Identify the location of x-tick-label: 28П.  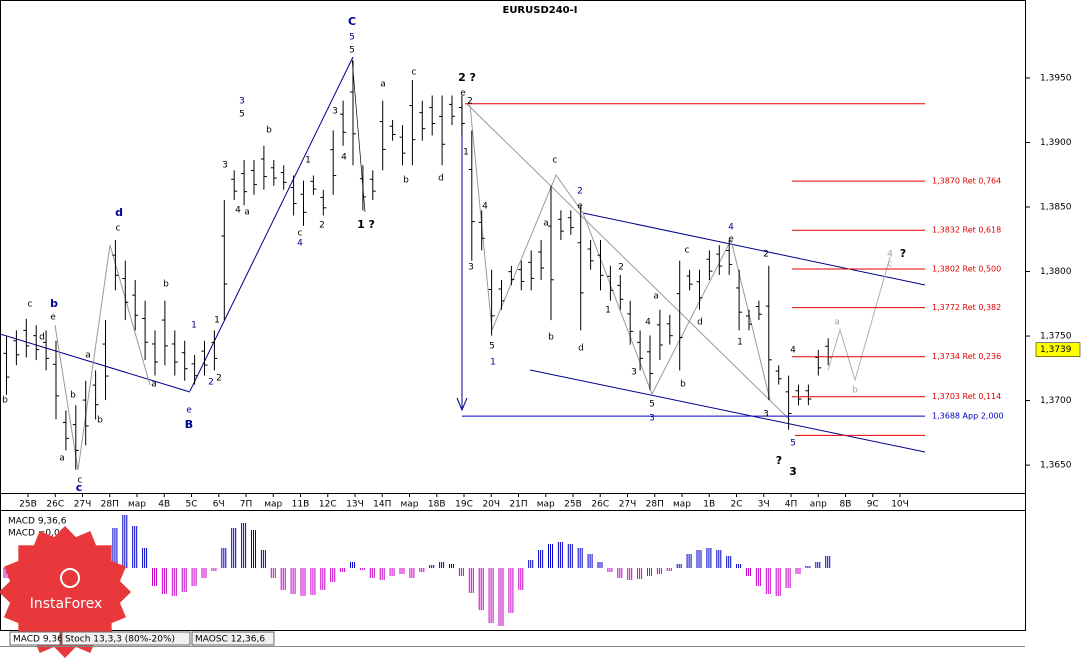
(110, 505).